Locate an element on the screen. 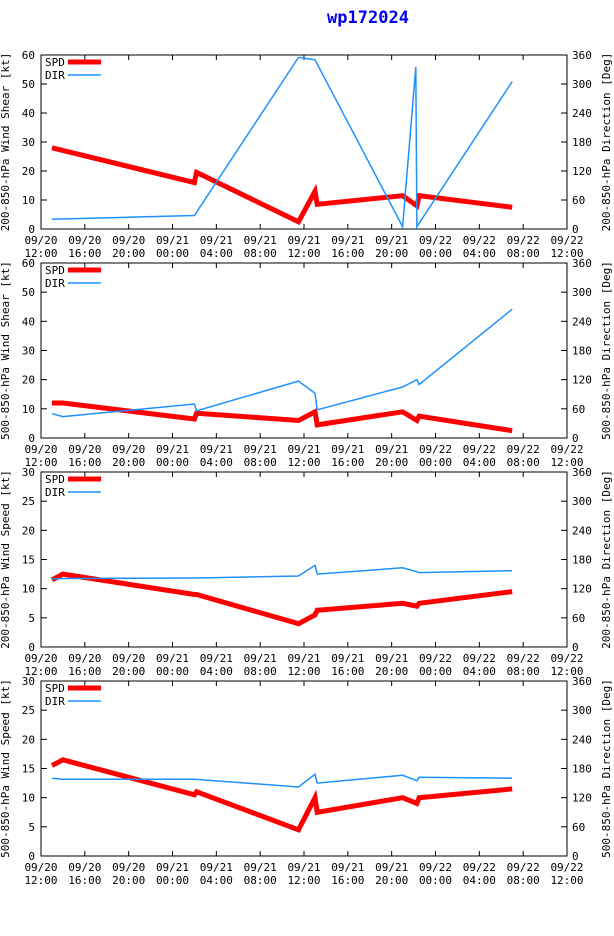 Image resolution: width=614 pixels, height=936 pixels. panel-0-legend-label-spd: SPD is located at coordinates (55, 62).